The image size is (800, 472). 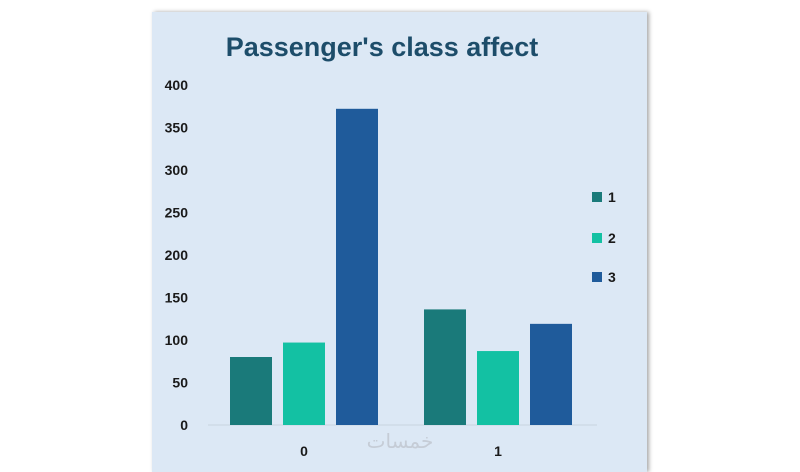 I want to click on legend-label-3: 3, so click(x=612, y=277).